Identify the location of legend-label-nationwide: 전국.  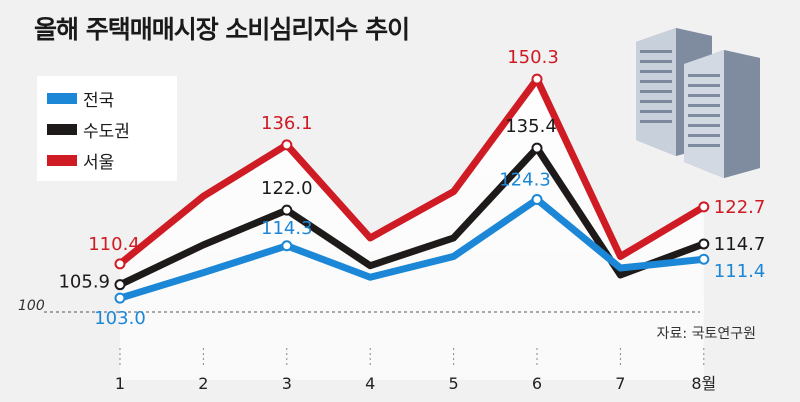
(99, 100).